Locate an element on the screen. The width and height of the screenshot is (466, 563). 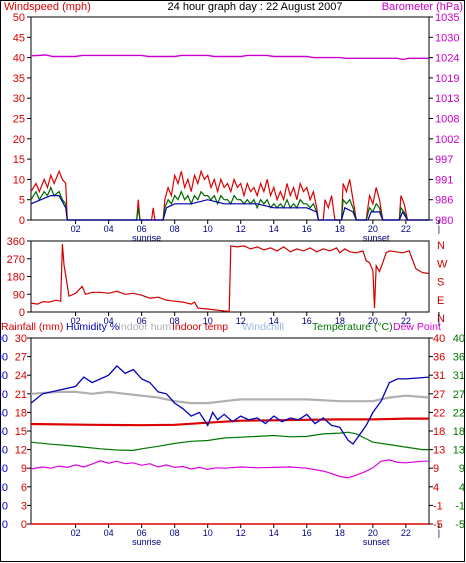
humidity-line is located at coordinates (230, 404).